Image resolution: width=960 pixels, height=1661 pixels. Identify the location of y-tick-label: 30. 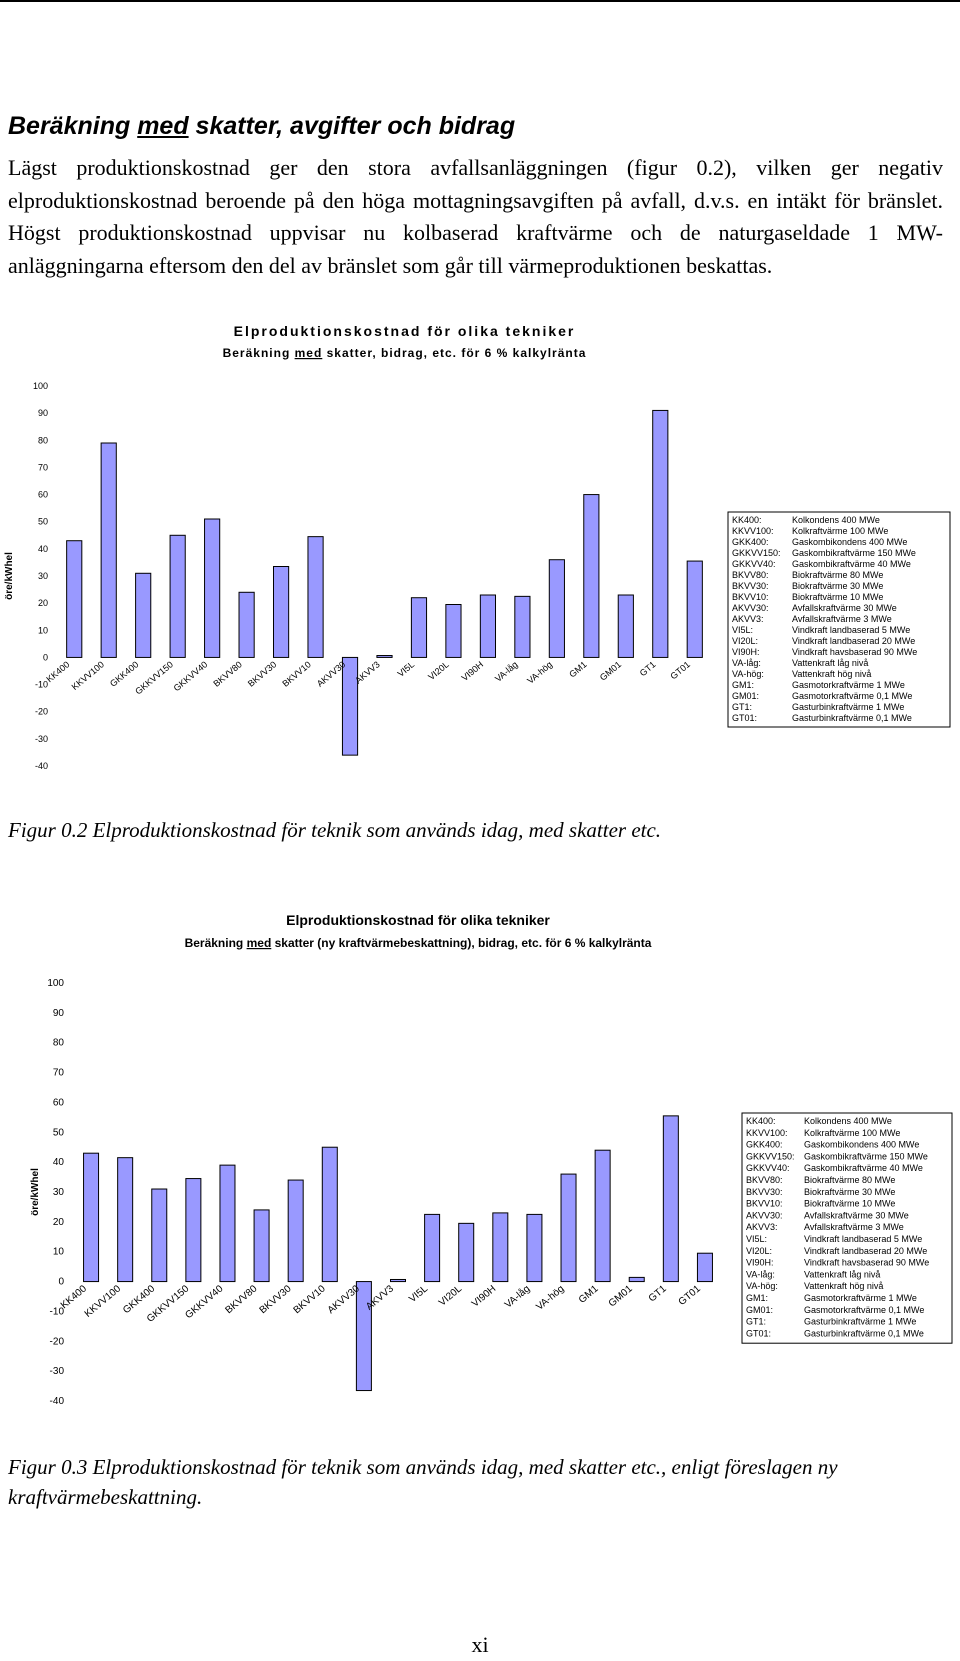
(59, 1192).